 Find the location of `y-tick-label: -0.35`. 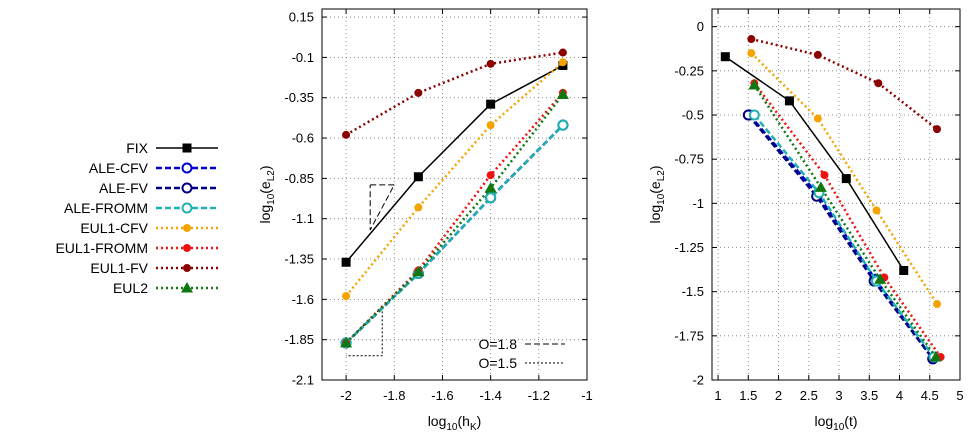

y-tick-label: -0.35 is located at coordinates (299, 97).